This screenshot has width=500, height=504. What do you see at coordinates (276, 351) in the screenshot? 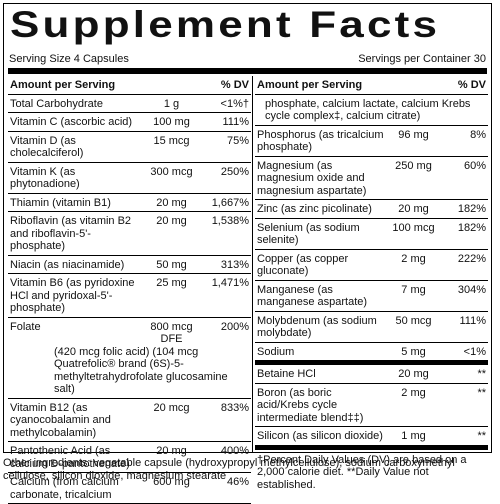
I see `nutrient-name: Sodium` at bounding box center [276, 351].